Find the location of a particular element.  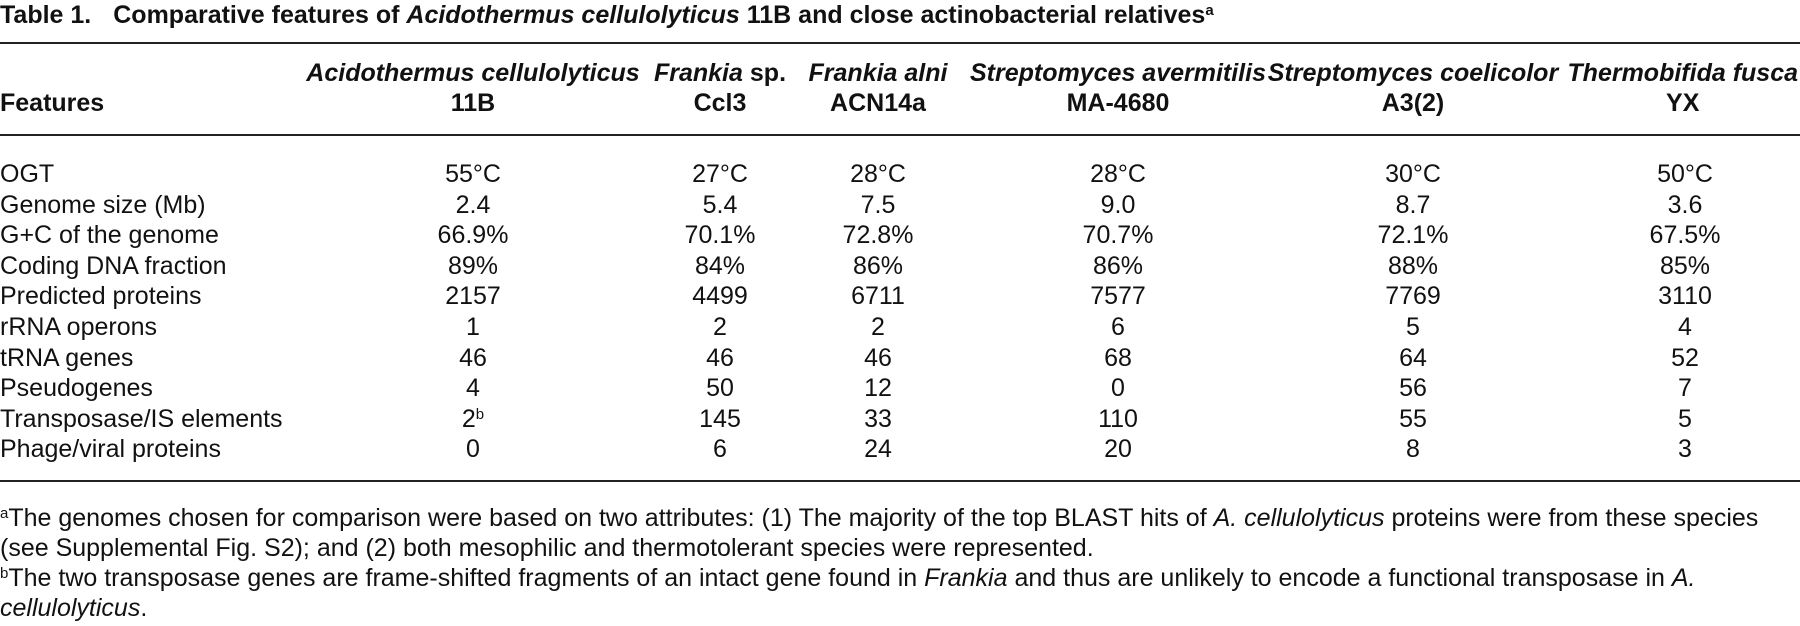

strain: ACN14a is located at coordinates (878, 103).